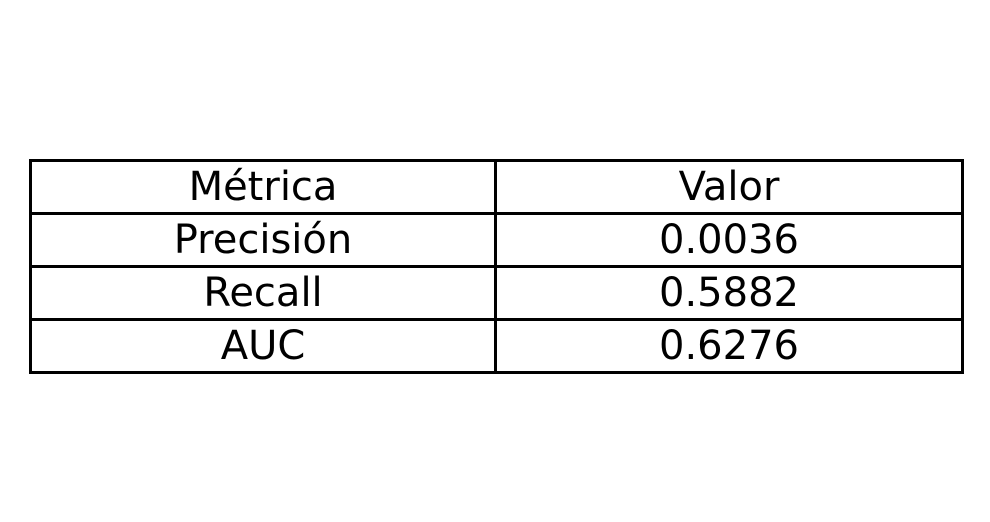 This screenshot has height=522, width=990. Describe the element at coordinates (729, 293) in the screenshot. I see `metric-value-cell: 0.5882` at that location.